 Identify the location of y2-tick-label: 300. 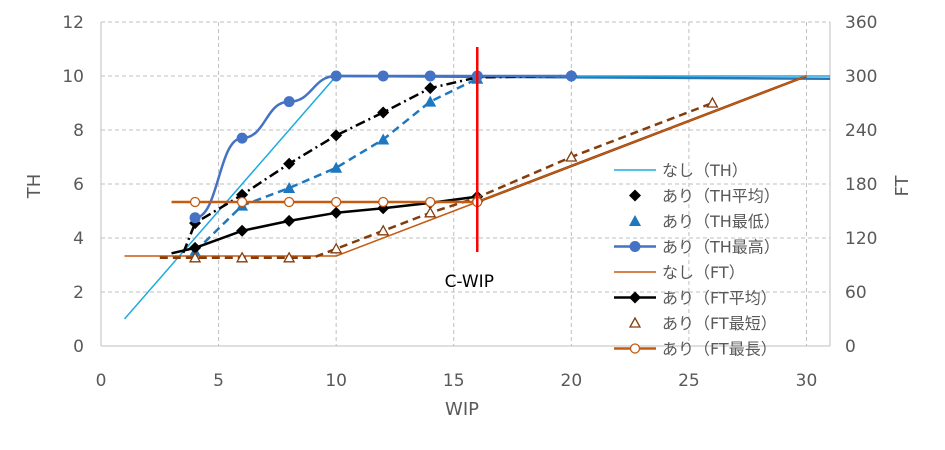
(861, 77).